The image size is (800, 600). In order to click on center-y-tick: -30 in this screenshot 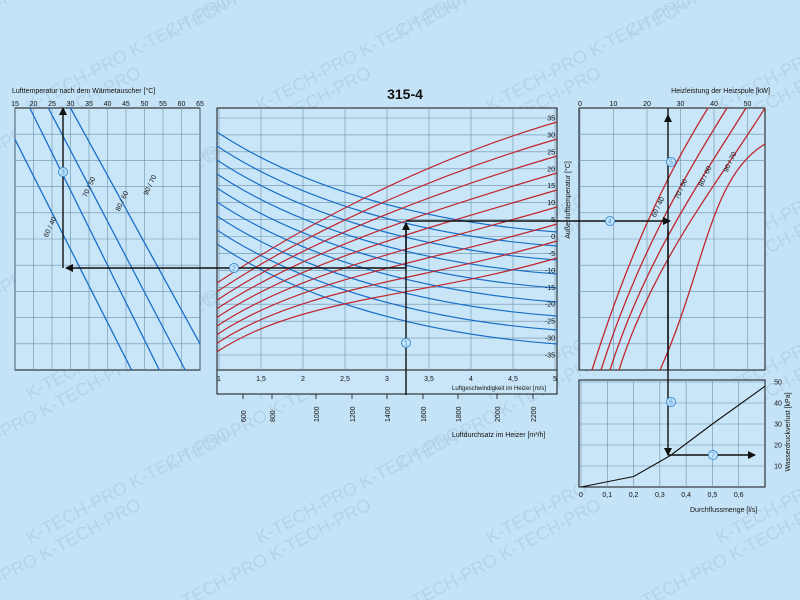, I will do `click(550, 339)`.